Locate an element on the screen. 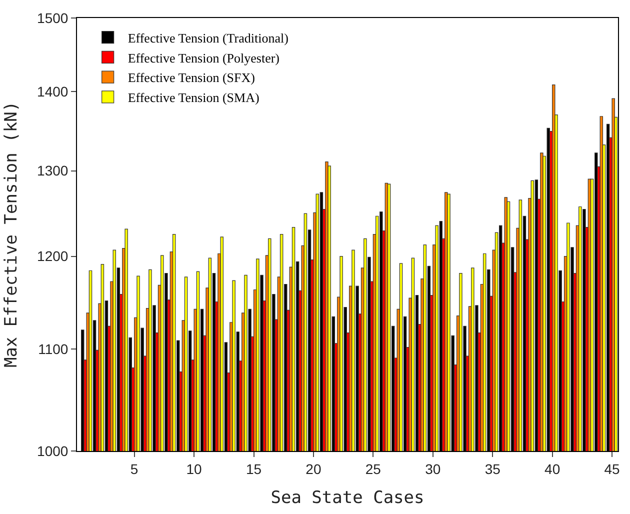 This screenshot has width=630, height=514. x-tick-label: 25 is located at coordinates (373, 468).